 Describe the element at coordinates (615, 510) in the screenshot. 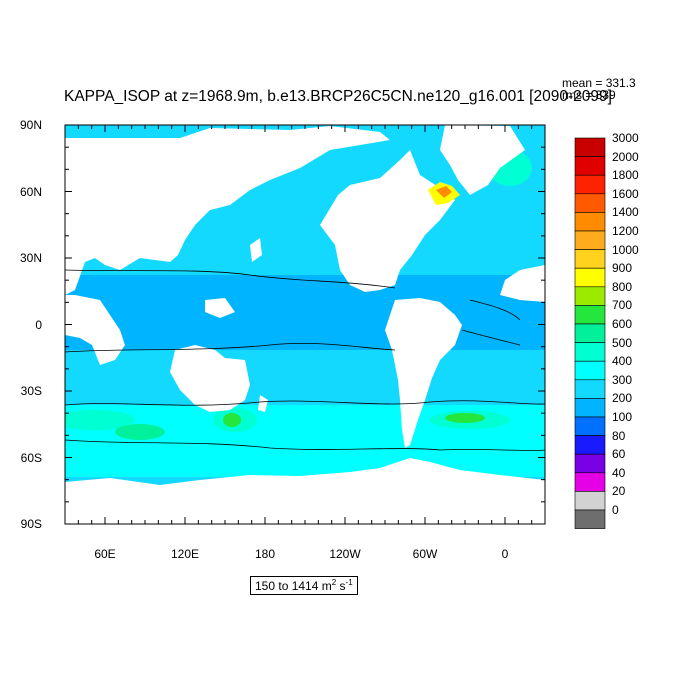

I see `colorbar-label: 0` at that location.